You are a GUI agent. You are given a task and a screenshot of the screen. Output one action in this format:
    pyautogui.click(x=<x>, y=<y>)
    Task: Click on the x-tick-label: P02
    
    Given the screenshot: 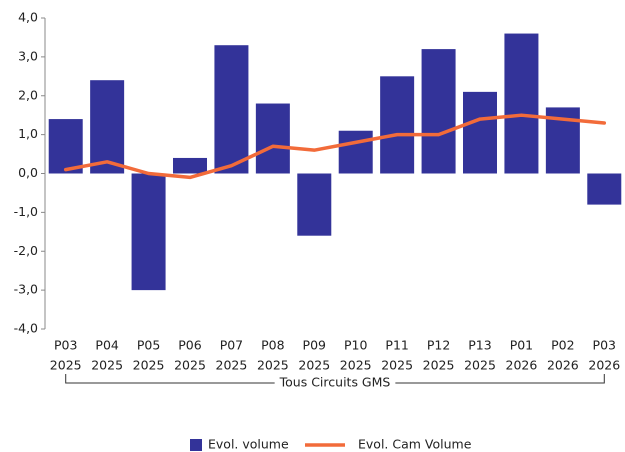 What is the action you would take?
    pyautogui.click(x=562, y=345)
    